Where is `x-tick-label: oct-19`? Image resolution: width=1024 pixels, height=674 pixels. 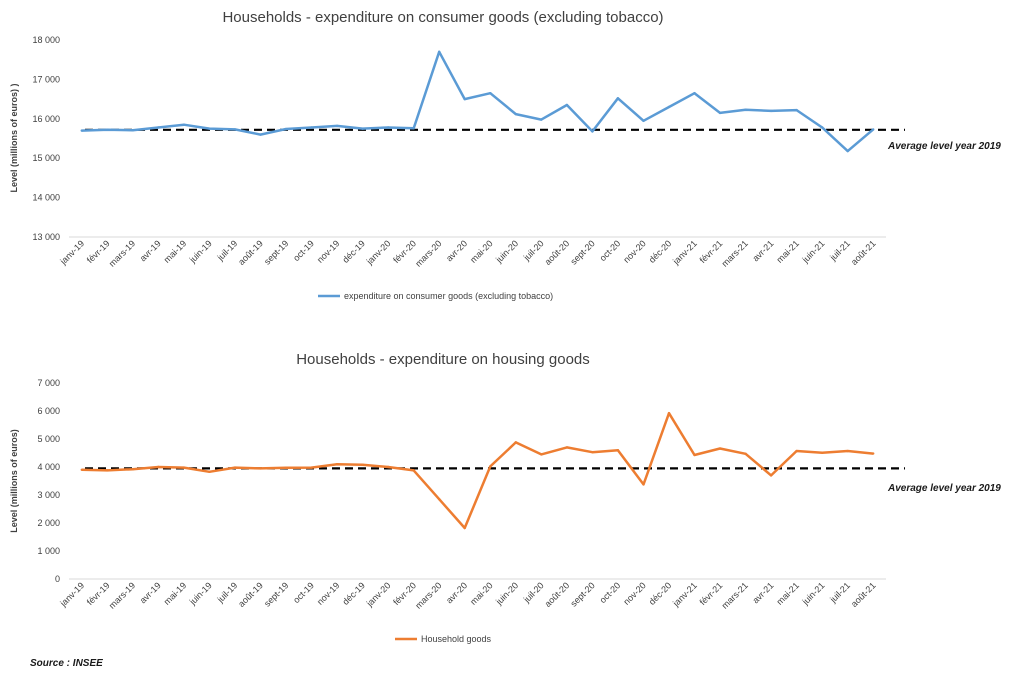
x-tick-label: oct-19 is located at coordinates (303, 592).